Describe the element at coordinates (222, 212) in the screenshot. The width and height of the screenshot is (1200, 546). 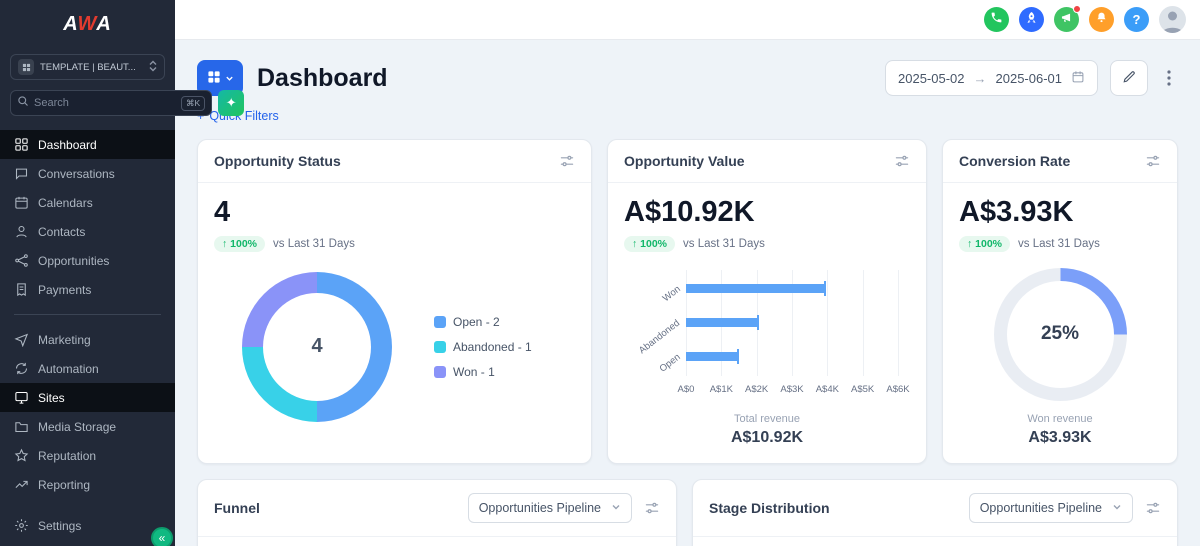
I see `status-kpi-value: 4` at that location.